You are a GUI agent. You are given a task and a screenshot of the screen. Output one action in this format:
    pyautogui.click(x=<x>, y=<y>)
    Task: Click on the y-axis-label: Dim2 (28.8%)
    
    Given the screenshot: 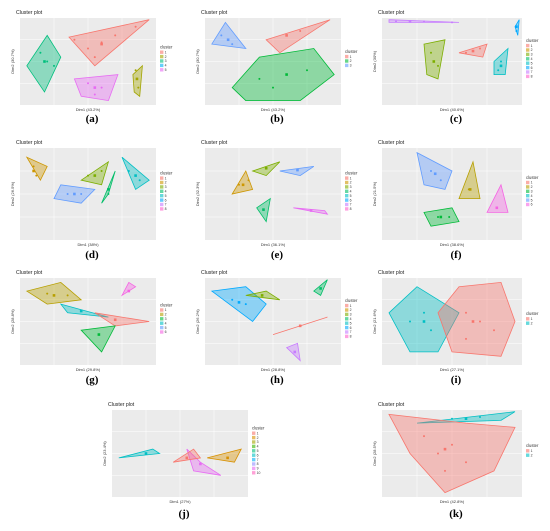 What is the action you would take?
    pyautogui.click(x=12, y=321)
    